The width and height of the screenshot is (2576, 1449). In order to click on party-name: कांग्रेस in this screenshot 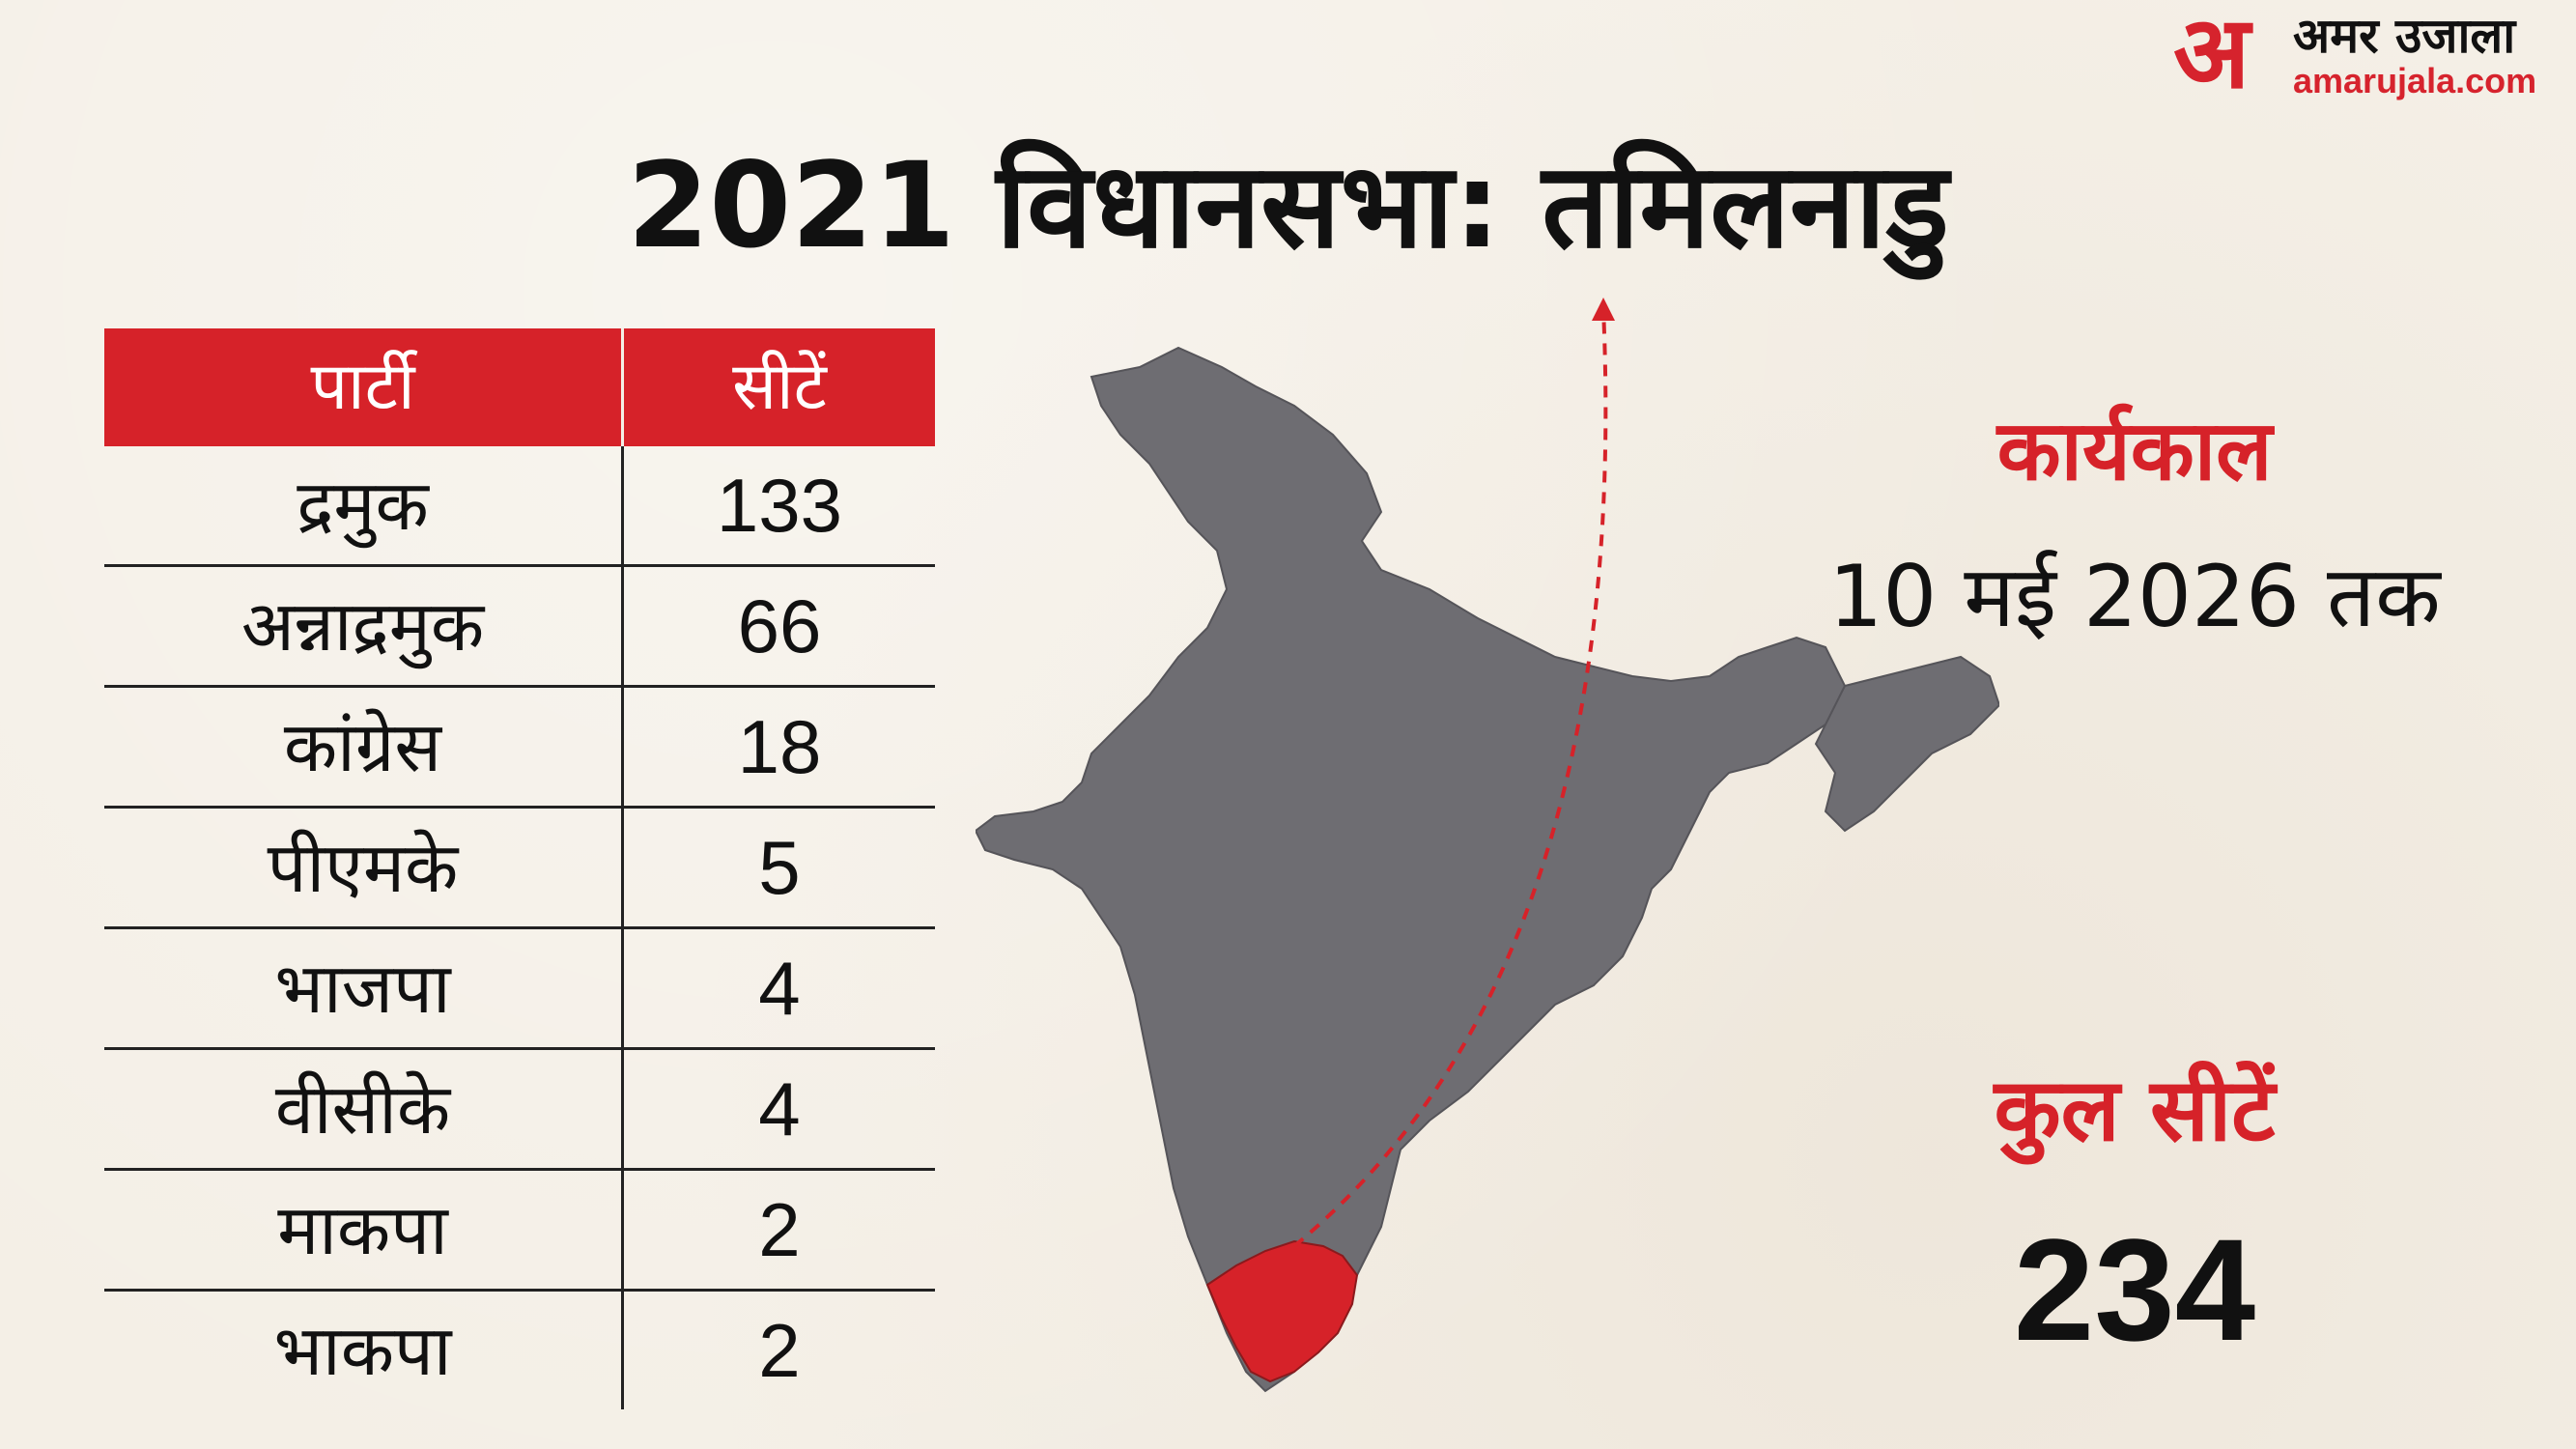, I will do `click(364, 747)`.